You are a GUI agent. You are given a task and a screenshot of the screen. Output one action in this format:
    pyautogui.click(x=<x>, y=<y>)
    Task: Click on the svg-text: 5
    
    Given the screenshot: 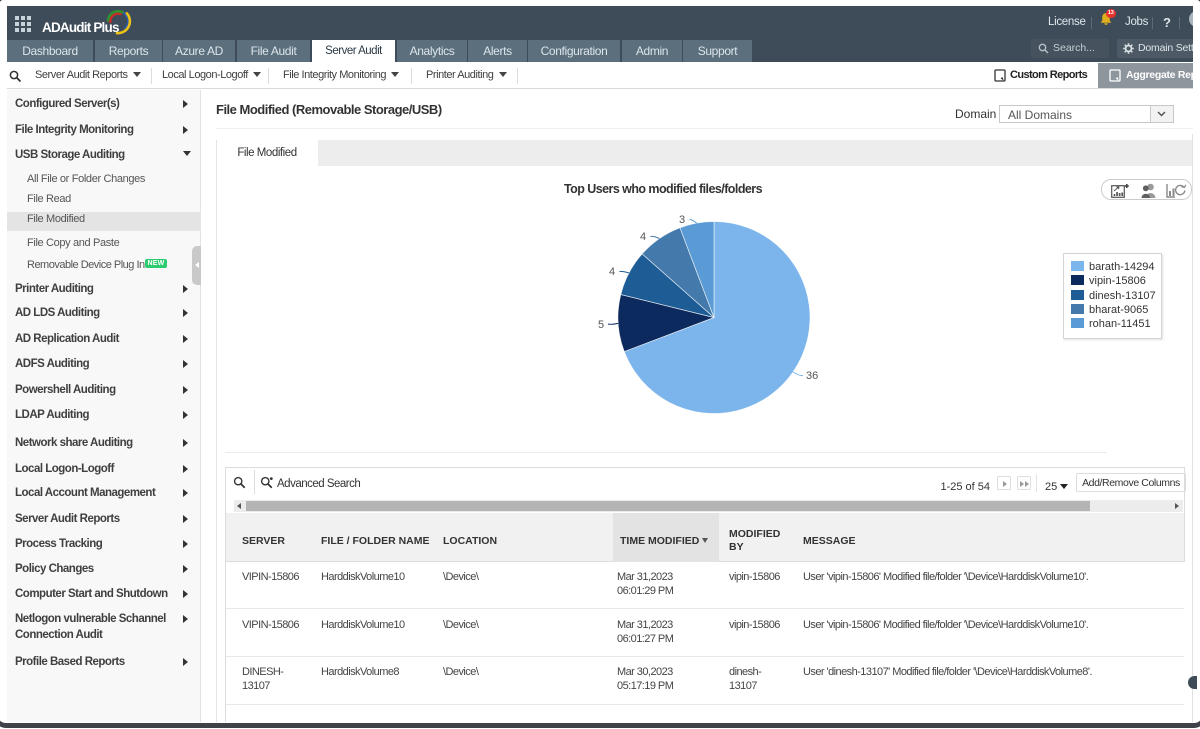 What is the action you would take?
    pyautogui.click(x=601, y=325)
    